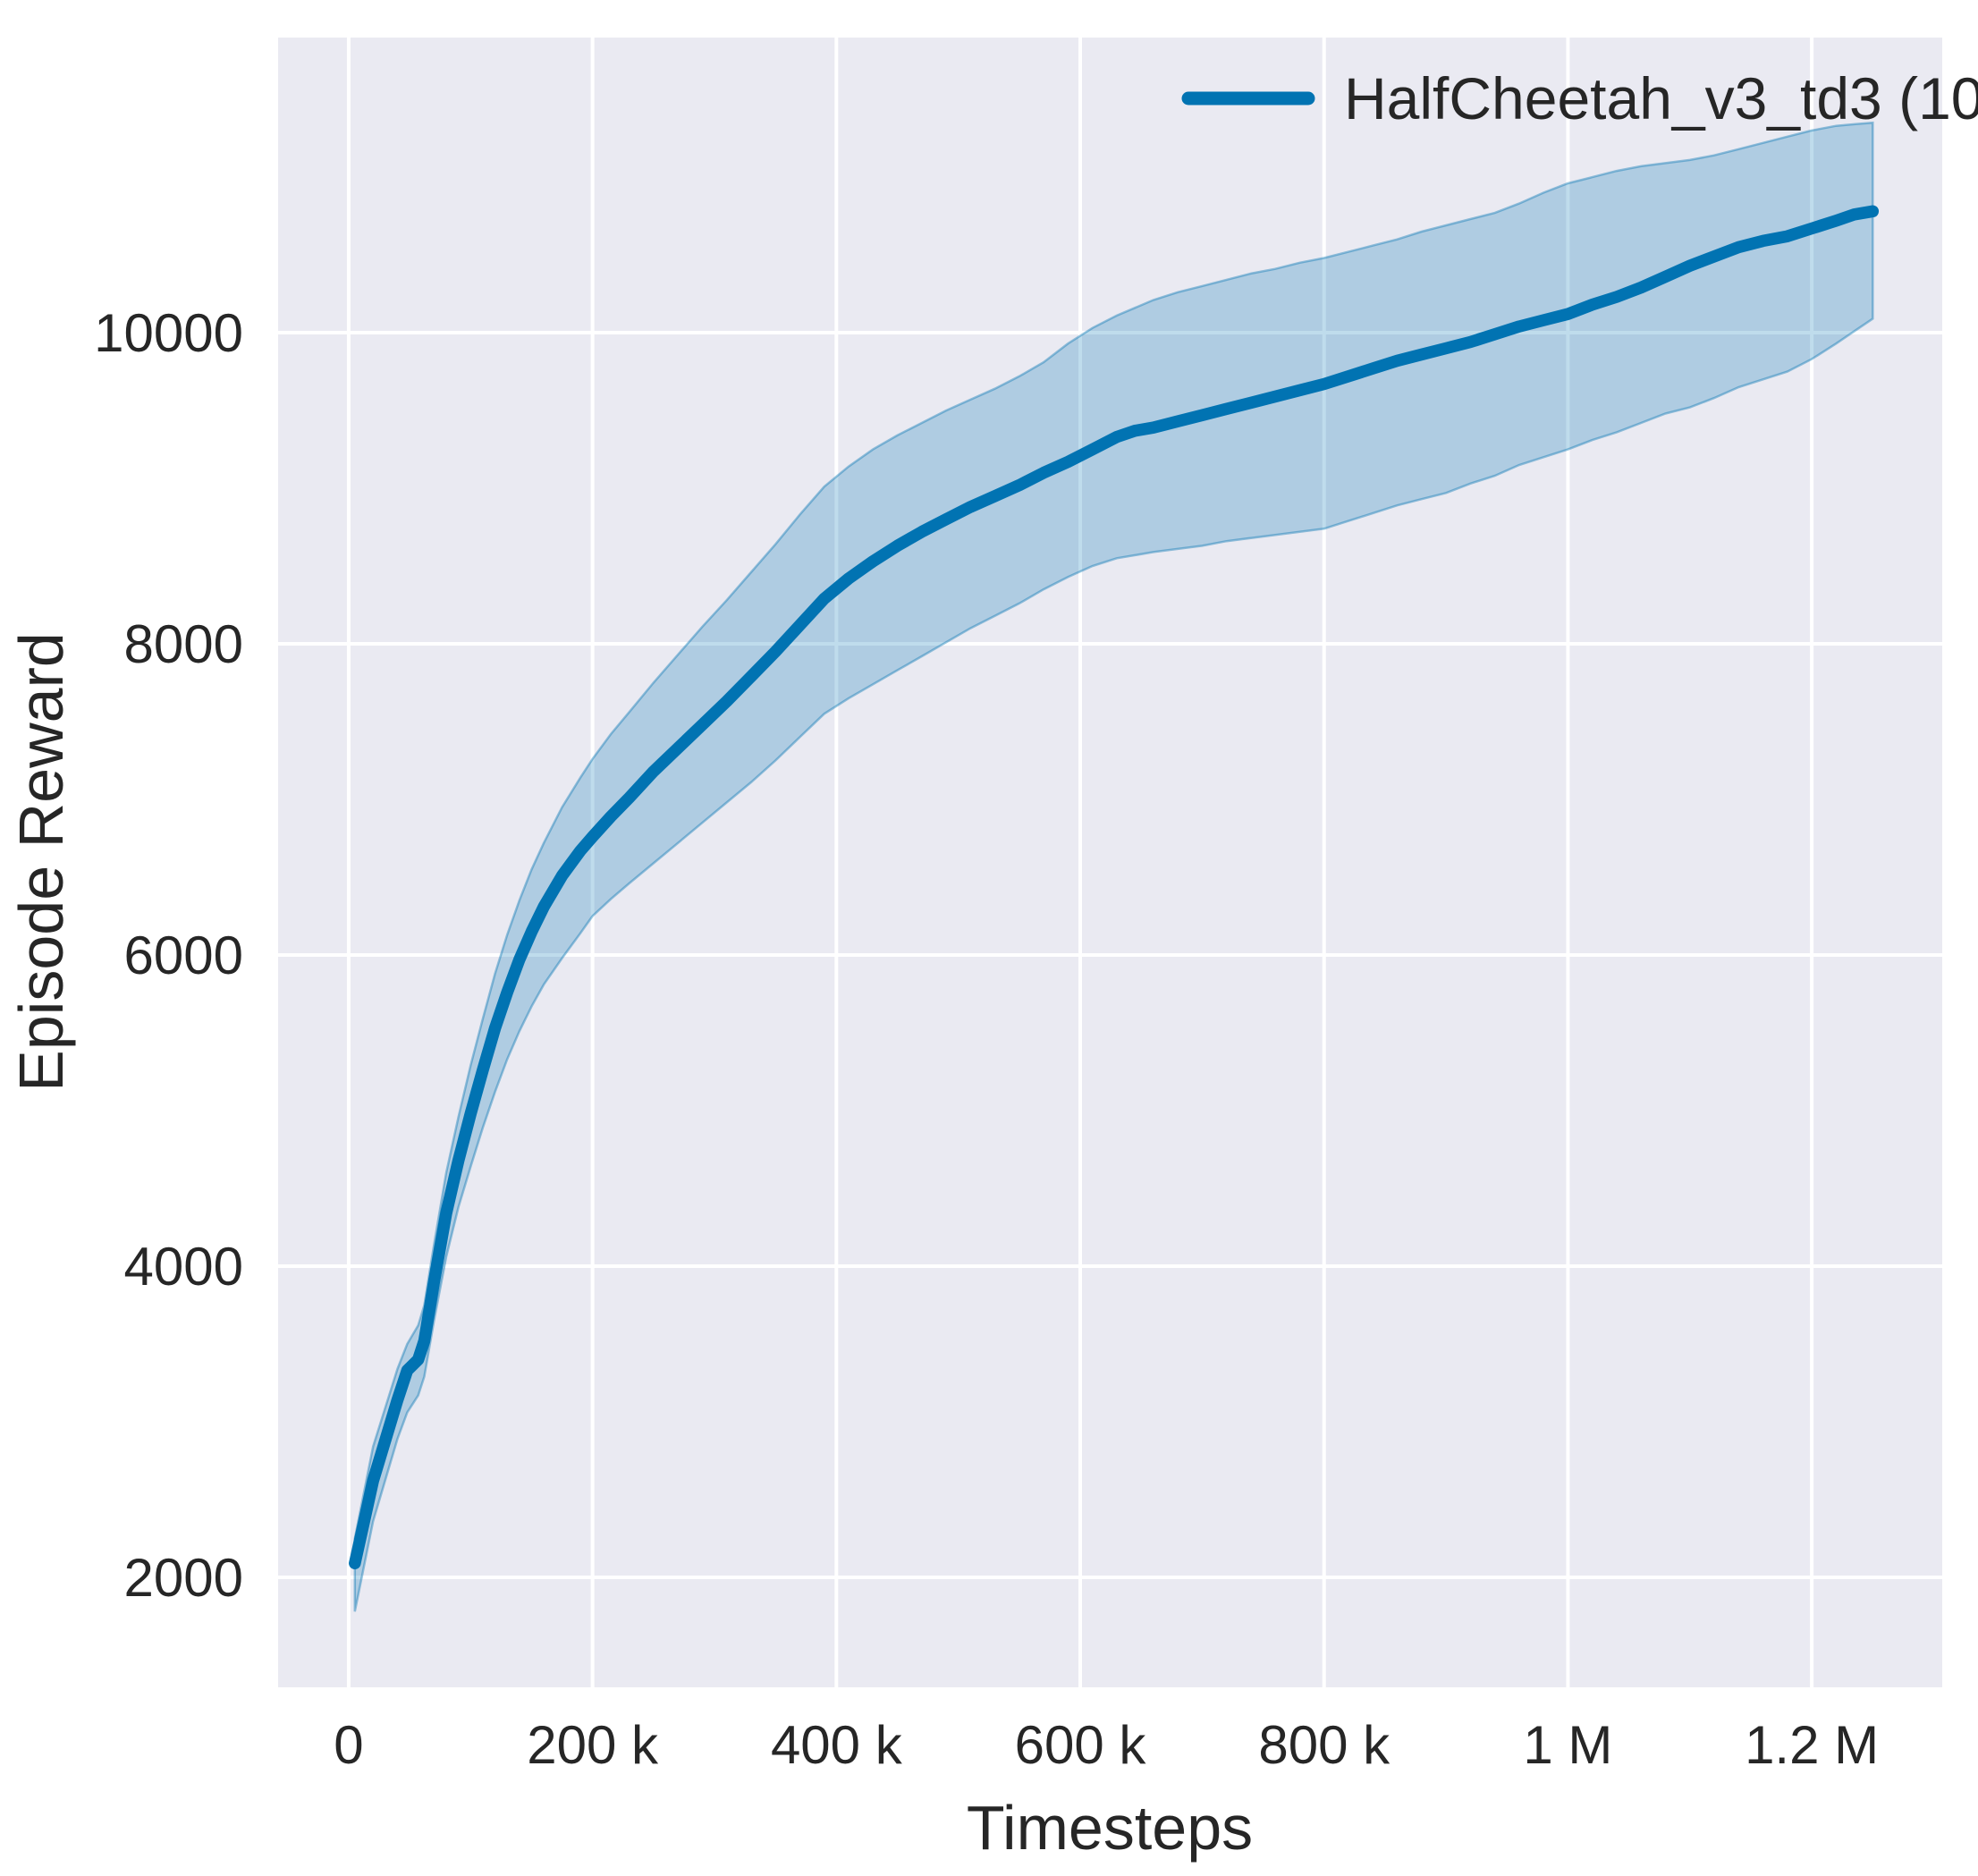 The width and height of the screenshot is (1978, 1876). What do you see at coordinates (1110, 1828) in the screenshot?
I see `x-axis-label: Timesteps` at bounding box center [1110, 1828].